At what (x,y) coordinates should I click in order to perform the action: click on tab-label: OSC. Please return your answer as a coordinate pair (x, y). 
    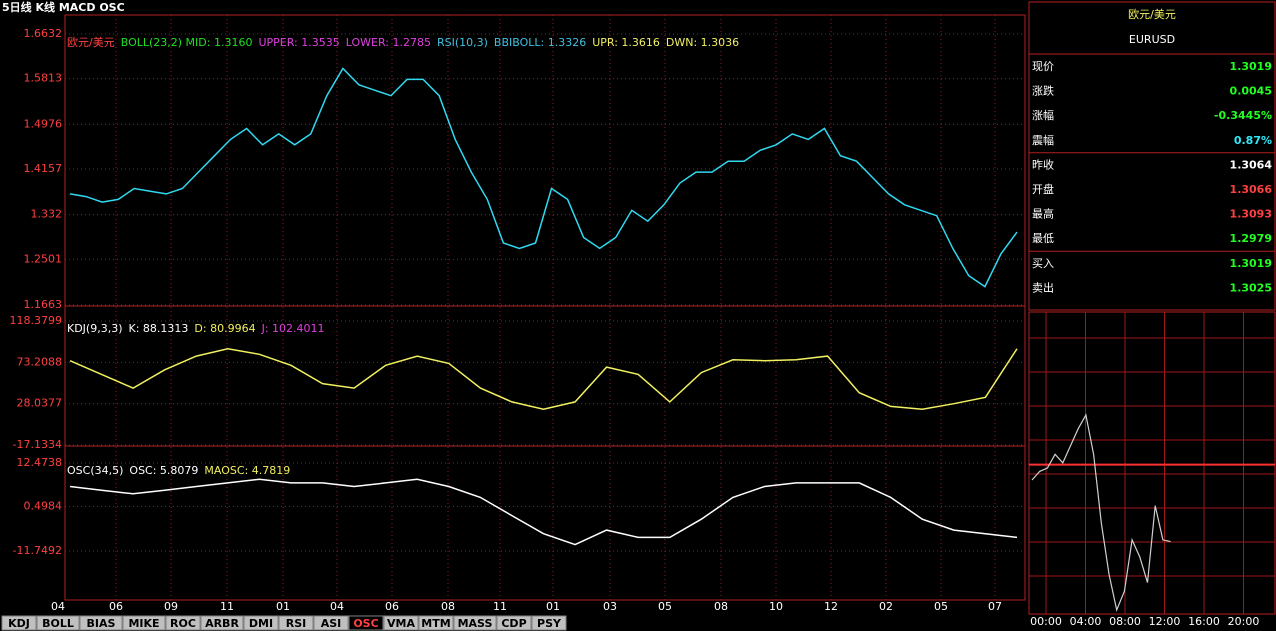
    Looking at the image, I should click on (365, 623).